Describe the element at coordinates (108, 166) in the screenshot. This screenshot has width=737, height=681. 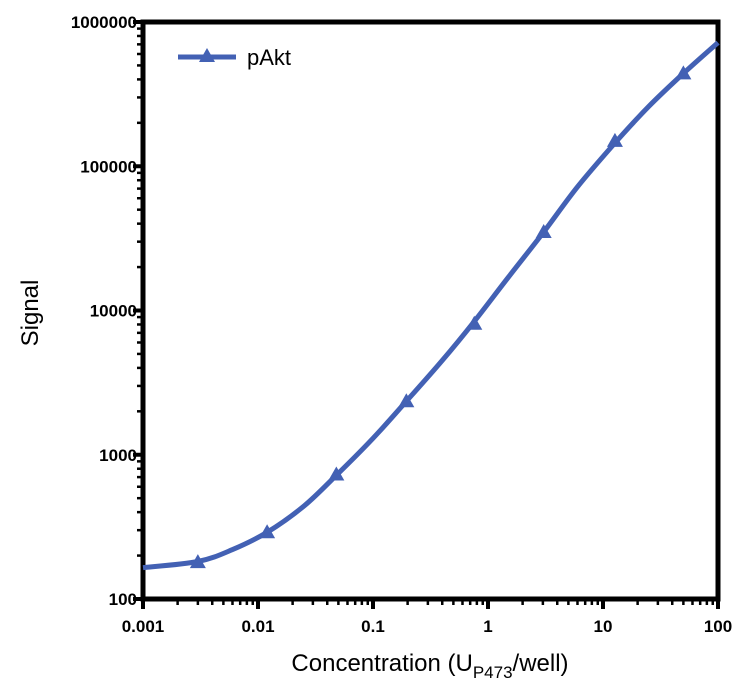
I see `y-tick-label: 100000` at that location.